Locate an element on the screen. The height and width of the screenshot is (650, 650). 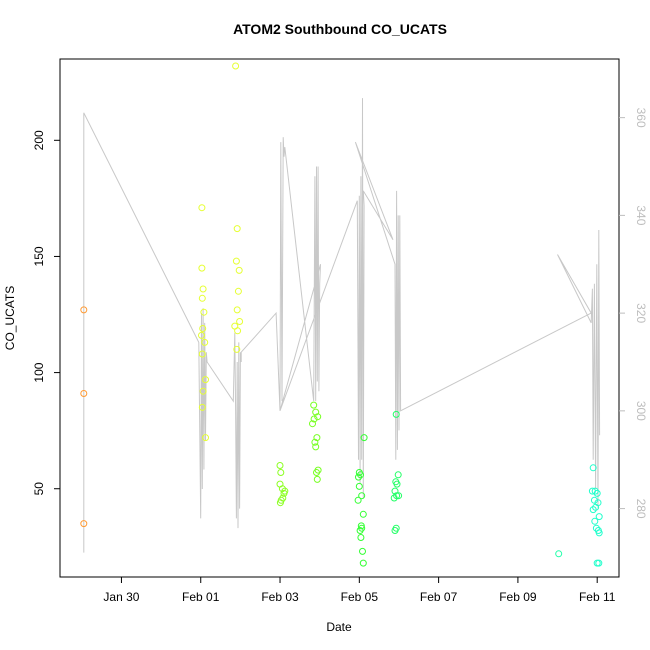
y-axis-label: CO_UCATS is located at coordinates (10, 318).